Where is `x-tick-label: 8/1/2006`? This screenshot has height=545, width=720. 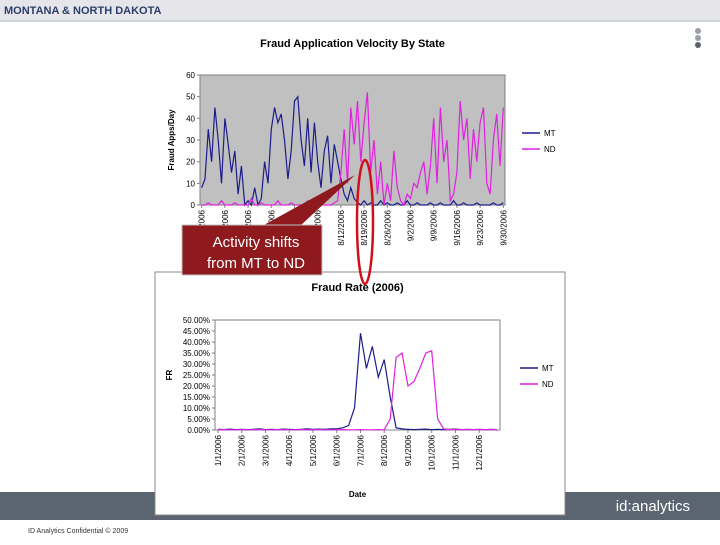
x-tick-label: 8/1/2006 is located at coordinates (384, 450).